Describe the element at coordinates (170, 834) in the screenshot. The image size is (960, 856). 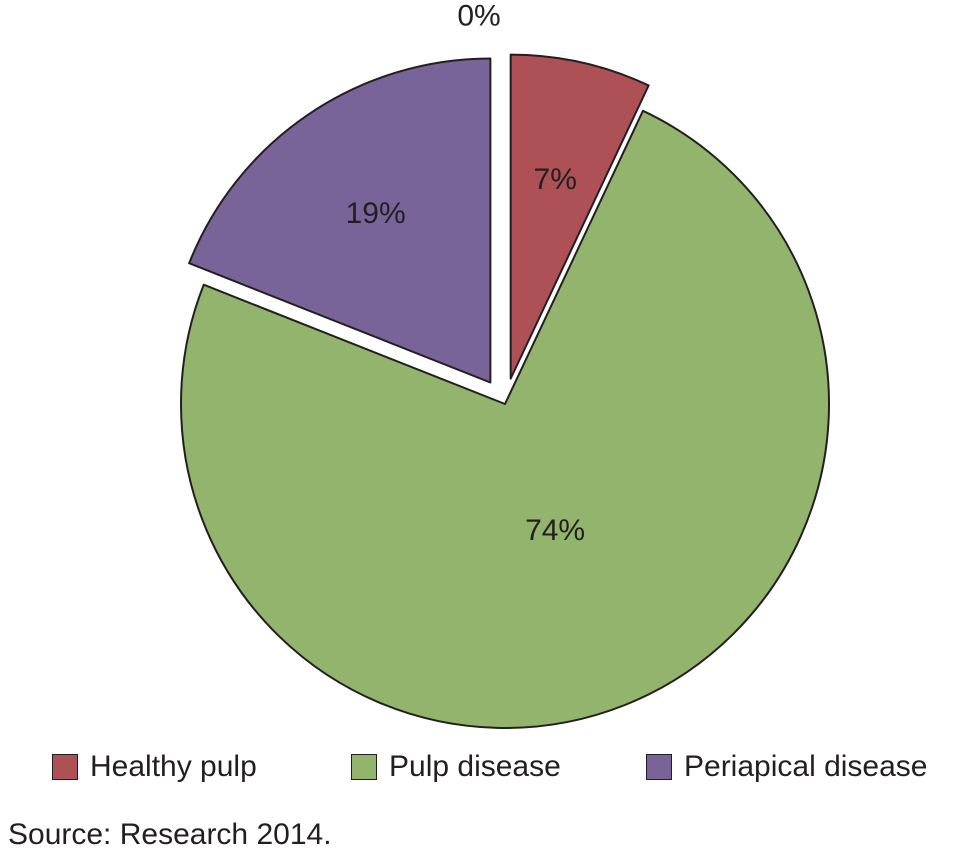
I see `source-note: Source: Research 2014.` at that location.